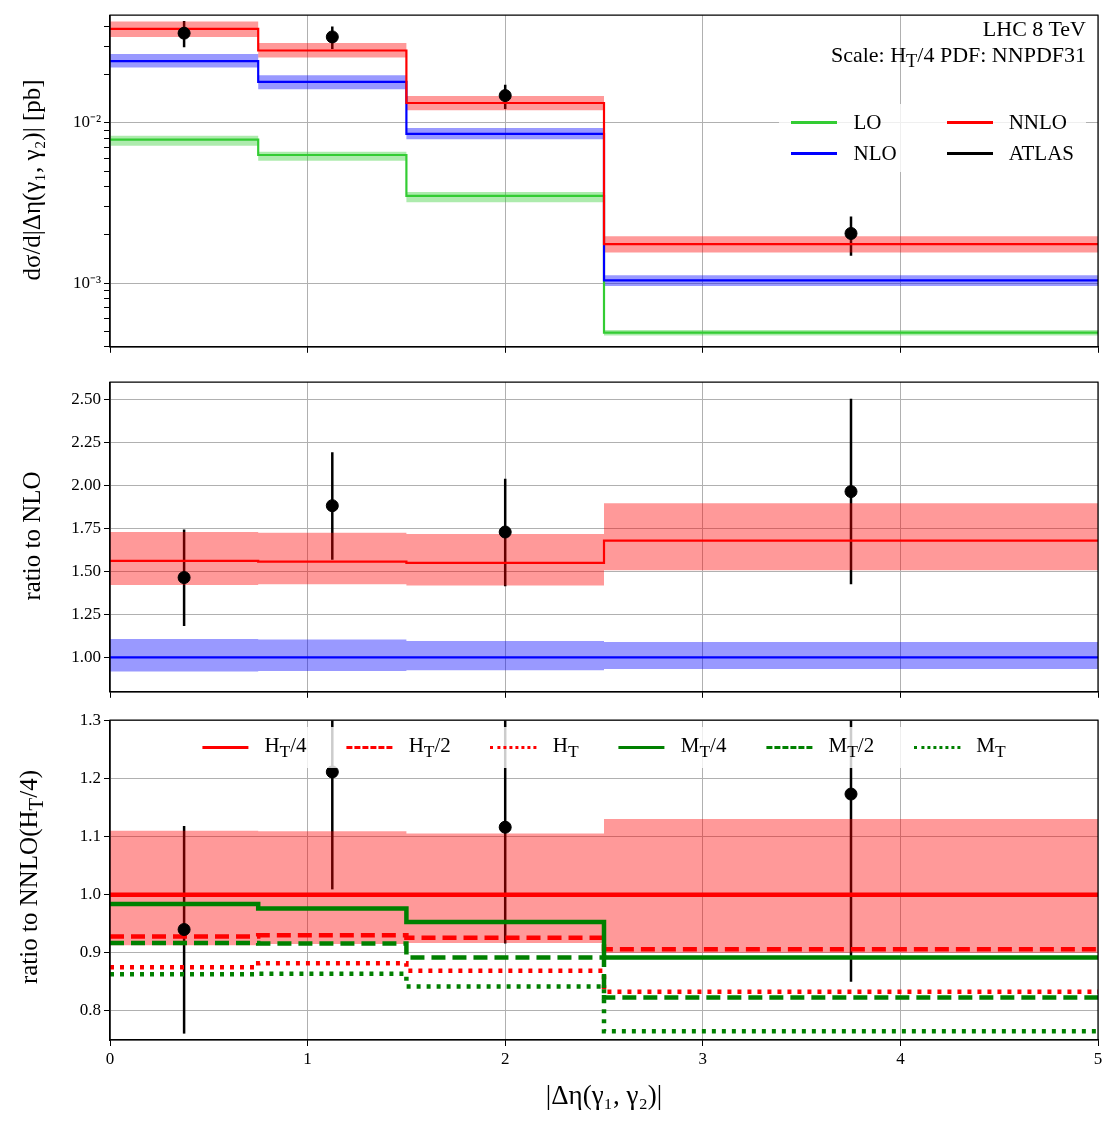  Describe the element at coordinates (867, 123) in the screenshot. I see `legend-label: LO` at that location.